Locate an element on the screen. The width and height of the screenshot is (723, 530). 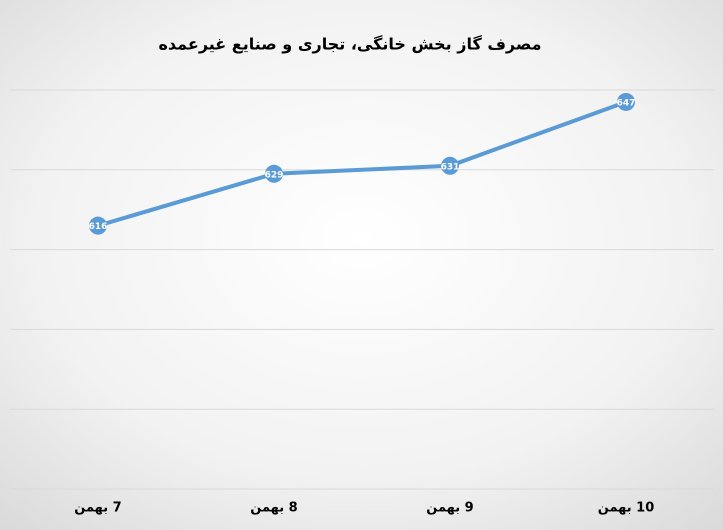
data-label: 629 is located at coordinates (274, 175).